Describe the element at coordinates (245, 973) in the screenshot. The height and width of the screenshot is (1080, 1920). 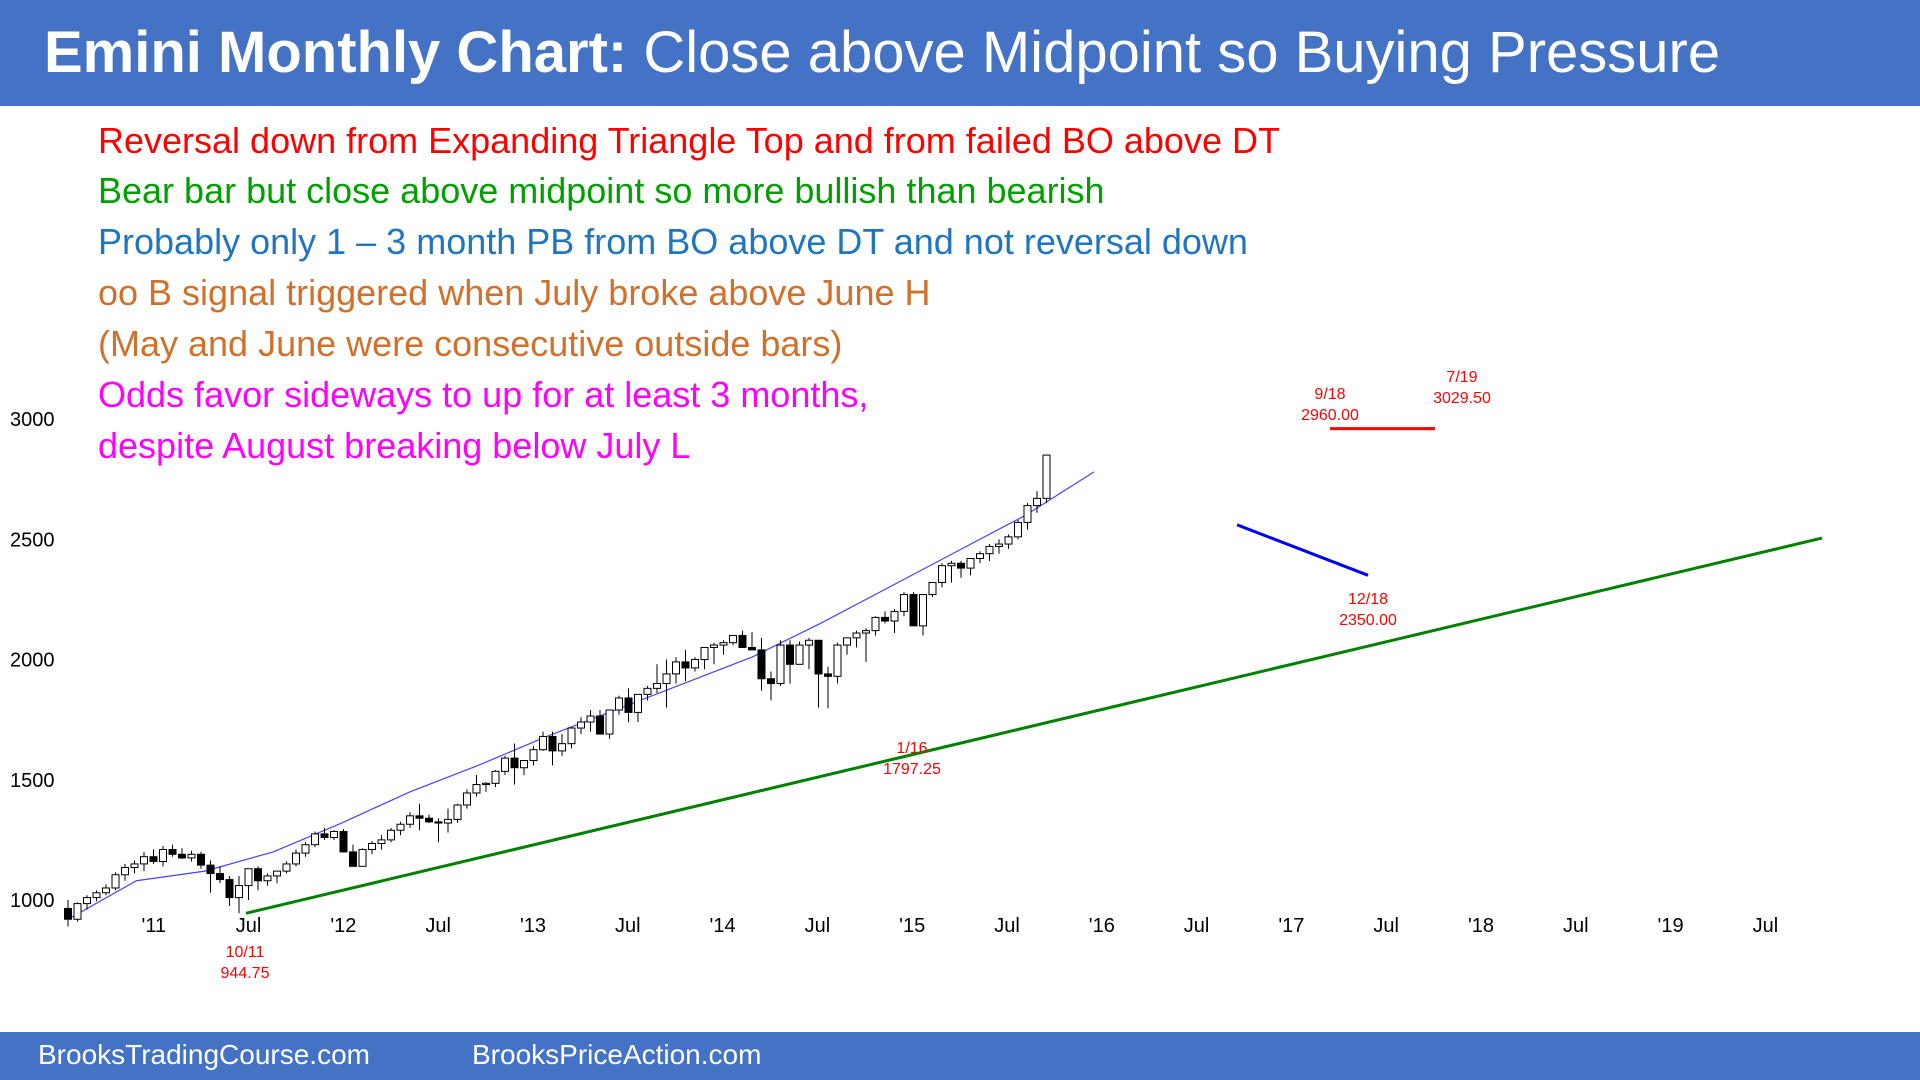
I see `annotation-price: 944.75` at that location.